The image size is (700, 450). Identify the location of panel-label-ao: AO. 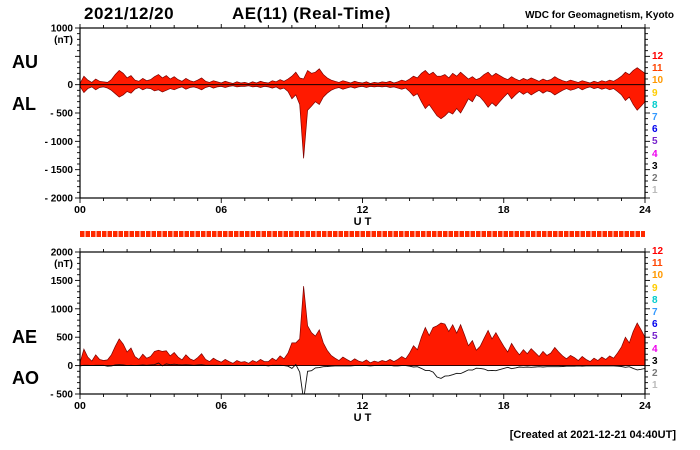
(25, 378).